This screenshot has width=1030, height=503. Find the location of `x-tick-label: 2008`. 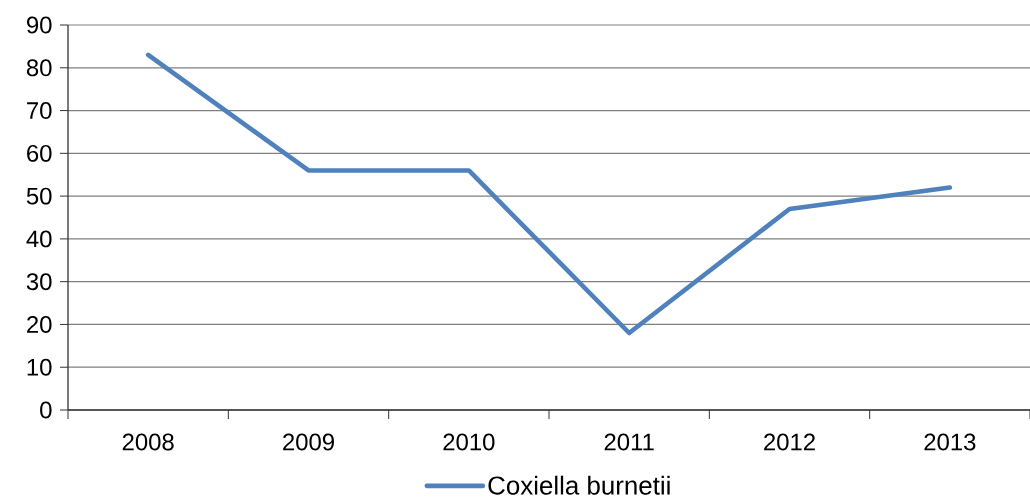

x-tick-label: 2008 is located at coordinates (148, 442).